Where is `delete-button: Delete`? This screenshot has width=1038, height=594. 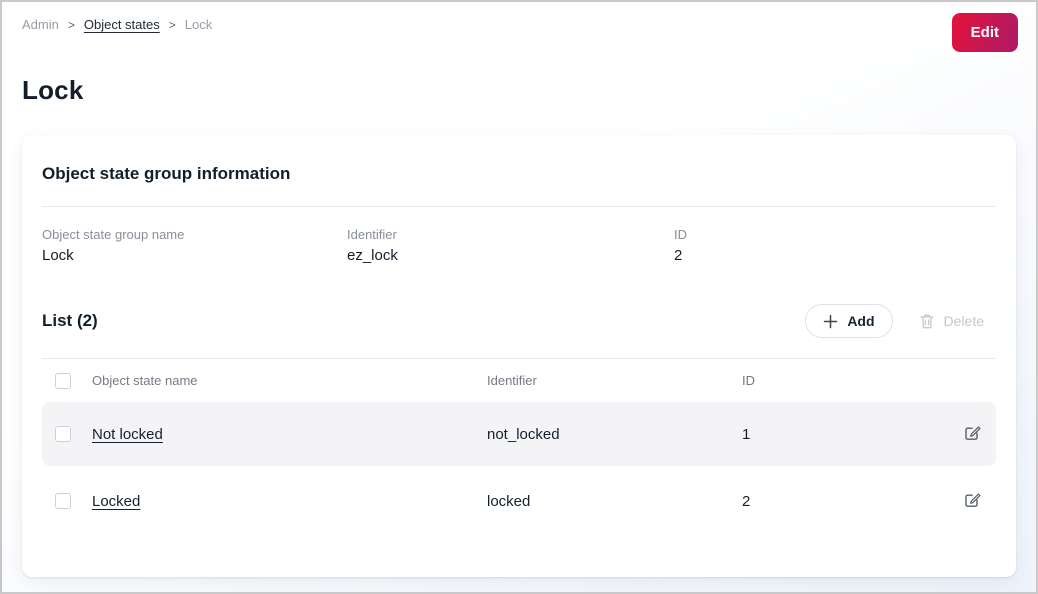 delete-button: Delete is located at coordinates (951, 321).